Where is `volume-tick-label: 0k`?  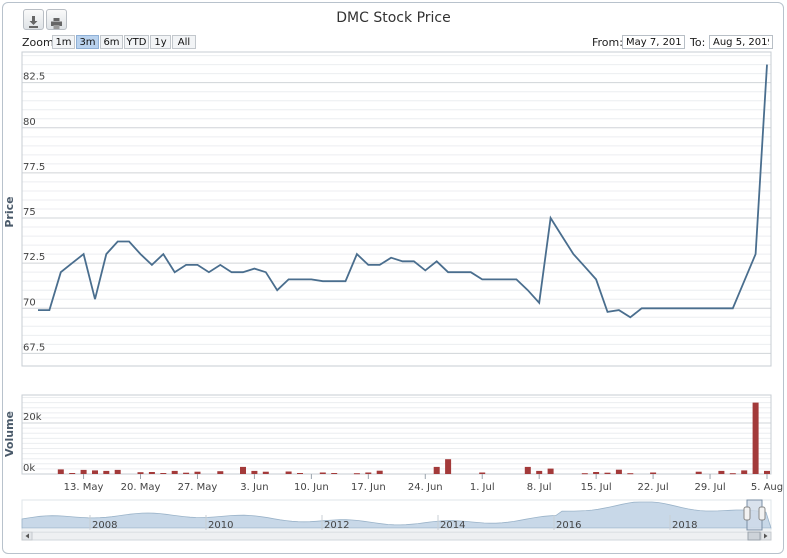
volume-tick-label: 0k is located at coordinates (29, 468).